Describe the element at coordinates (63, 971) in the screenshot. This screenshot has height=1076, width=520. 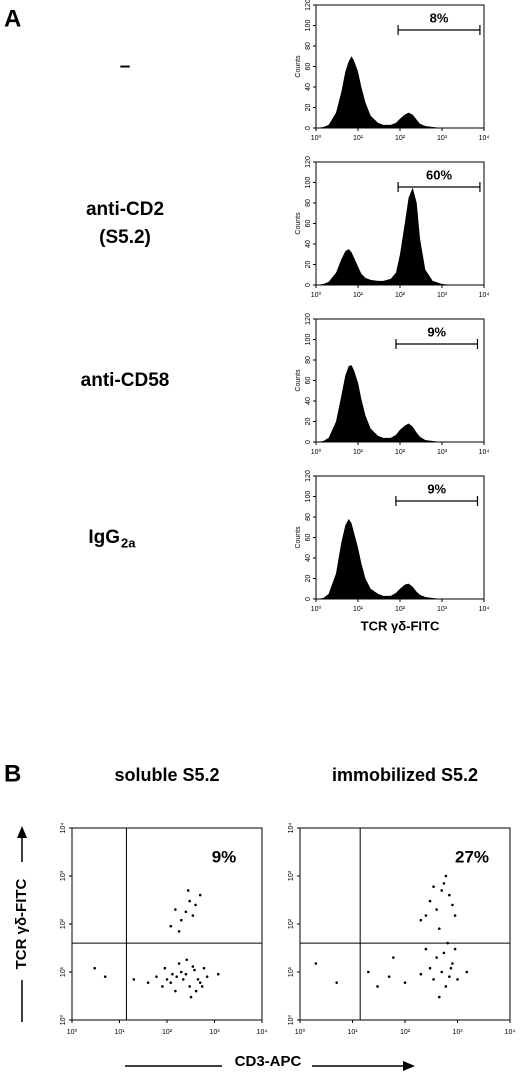
I see `y-tick-label: 10¹` at that location.